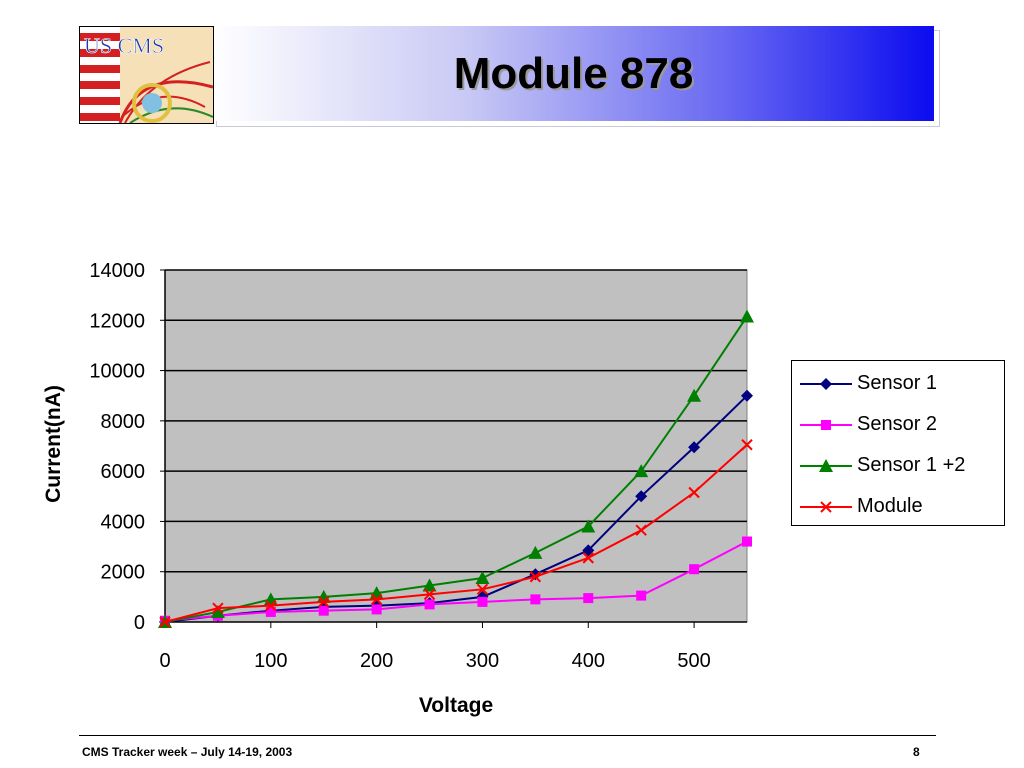 This screenshot has width=1024, height=768. Describe the element at coordinates (117, 321) in the screenshot. I see `y-tick-label: 12000` at that location.